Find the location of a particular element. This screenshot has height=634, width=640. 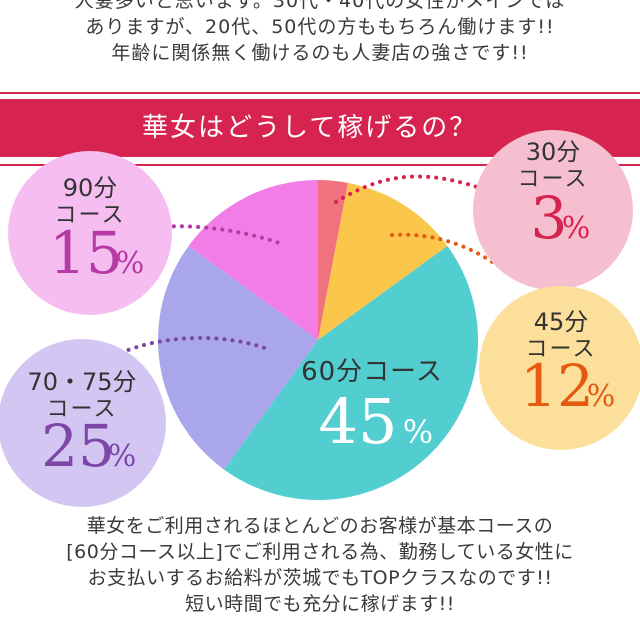

banner-top-rule is located at coordinates (320, 93).